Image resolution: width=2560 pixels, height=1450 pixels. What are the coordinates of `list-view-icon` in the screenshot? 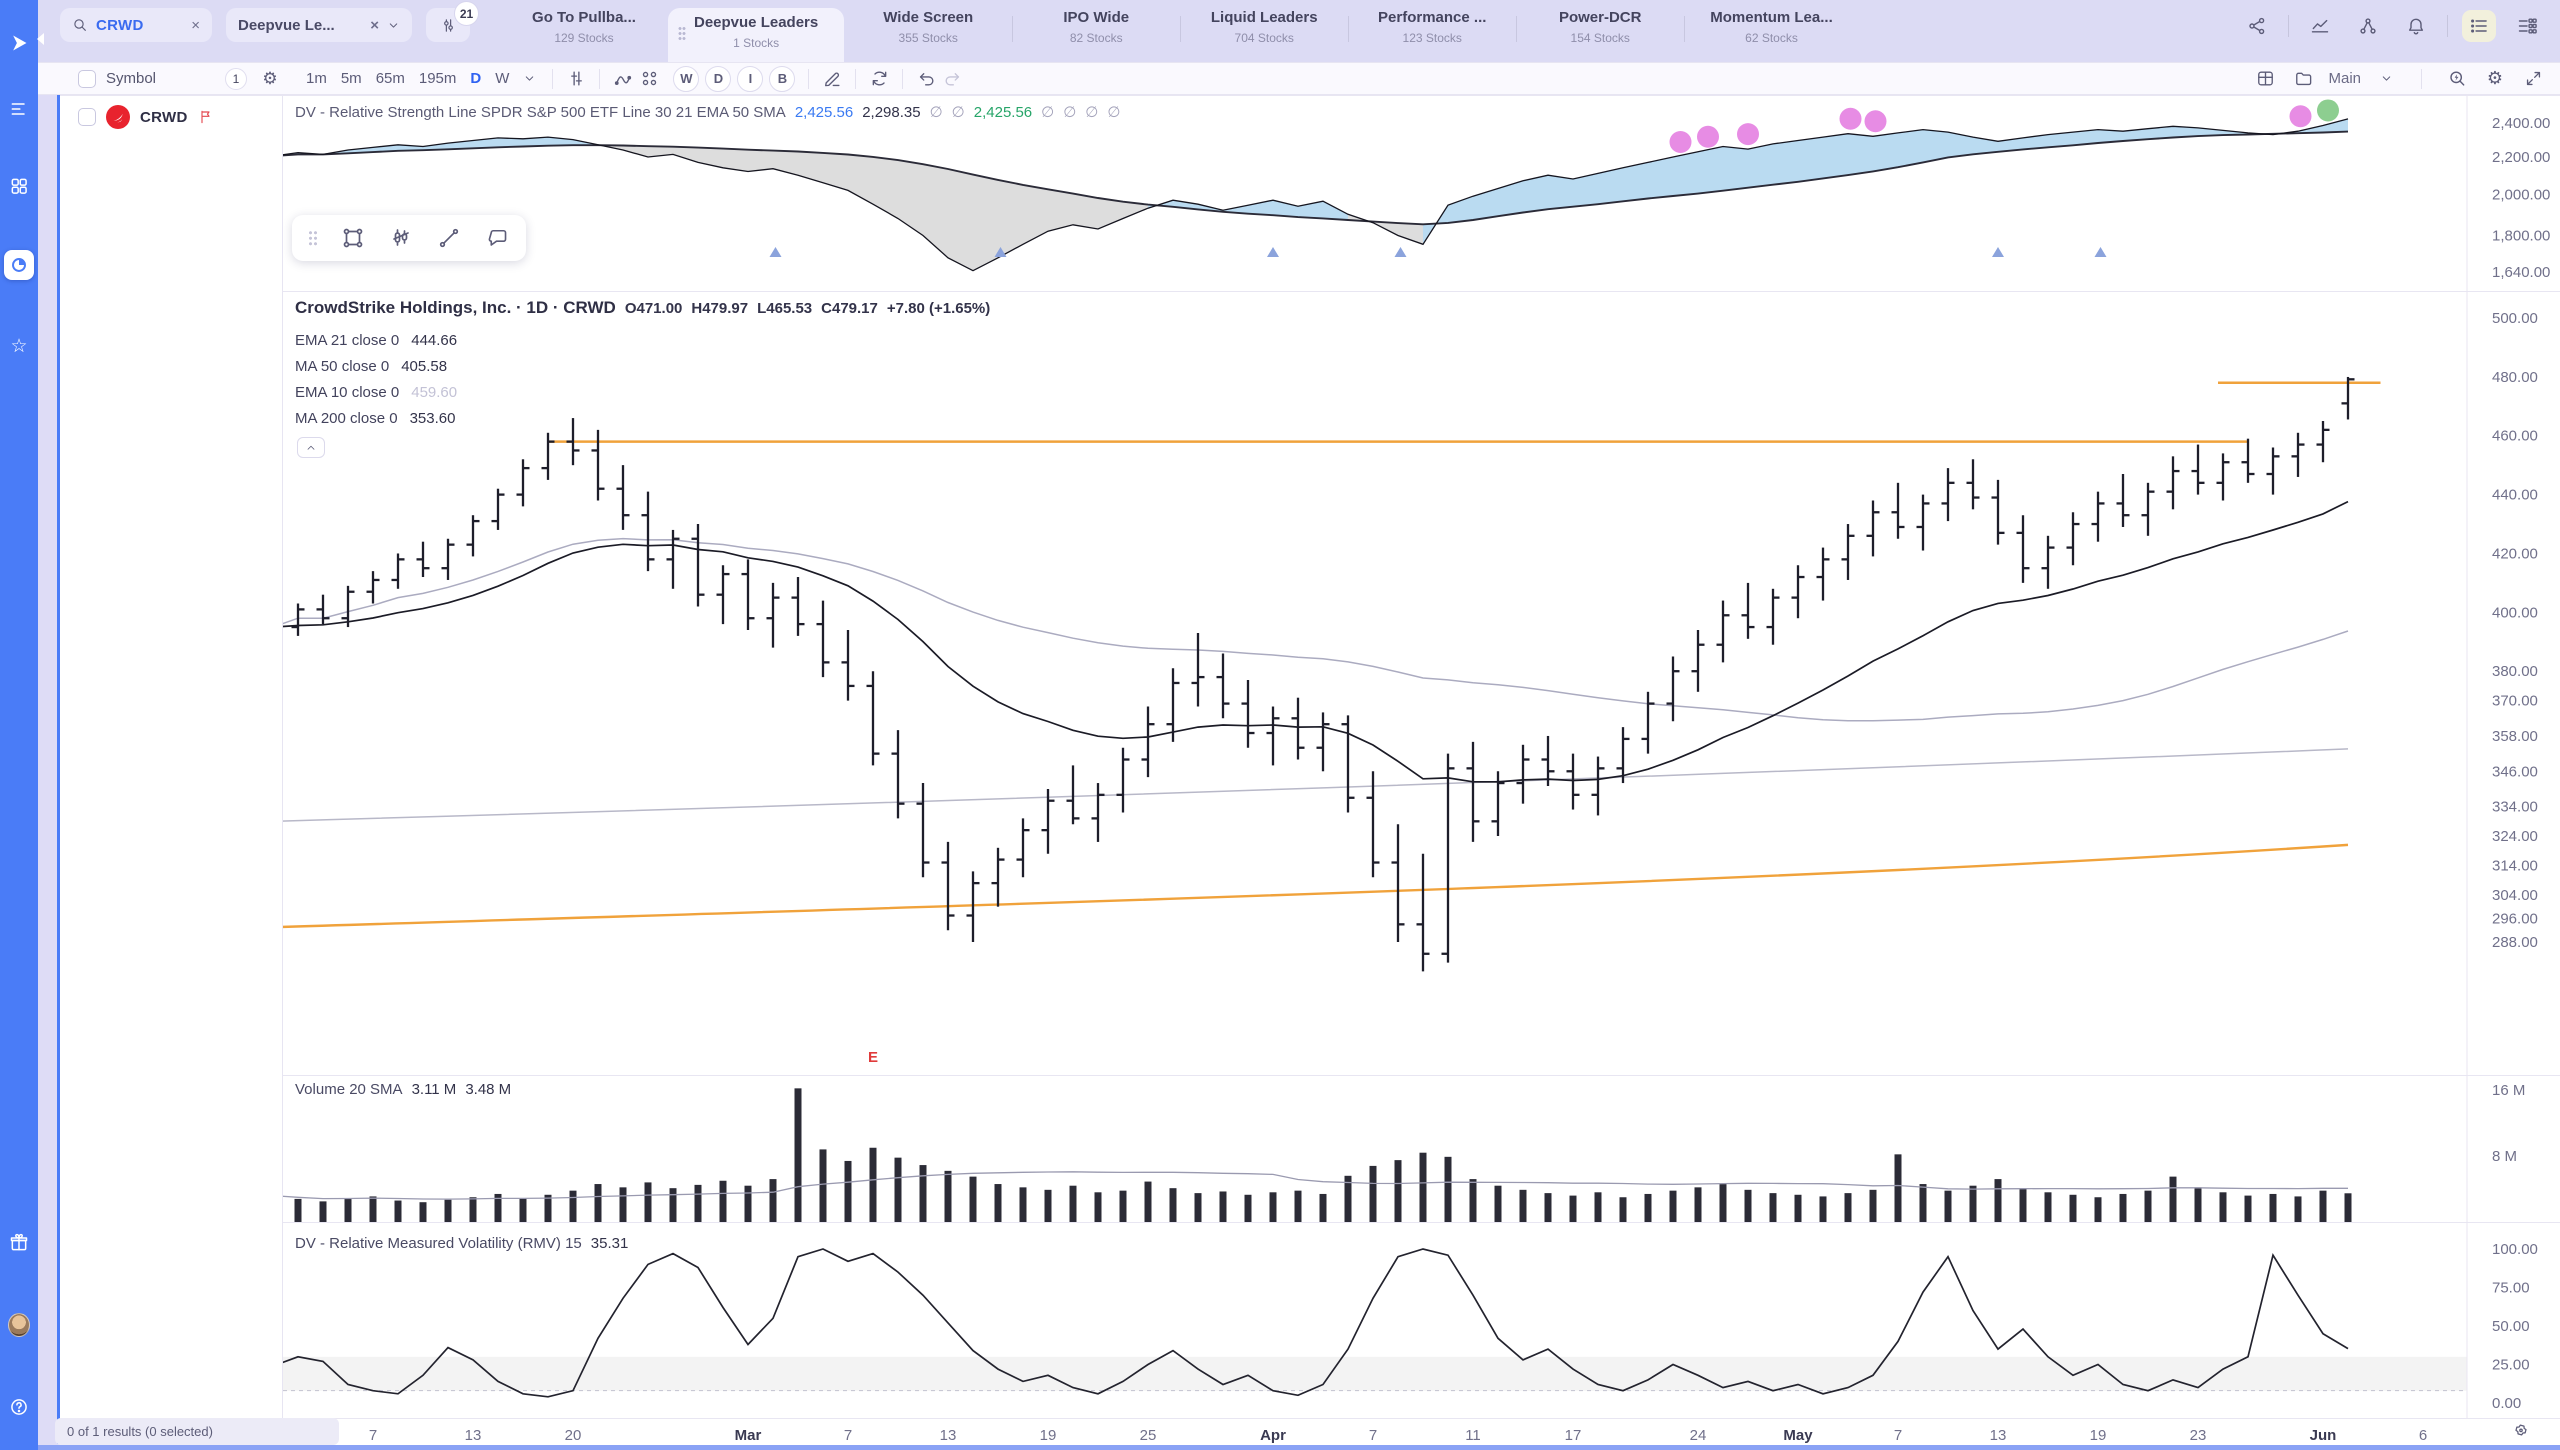 It's located at (2479, 26).